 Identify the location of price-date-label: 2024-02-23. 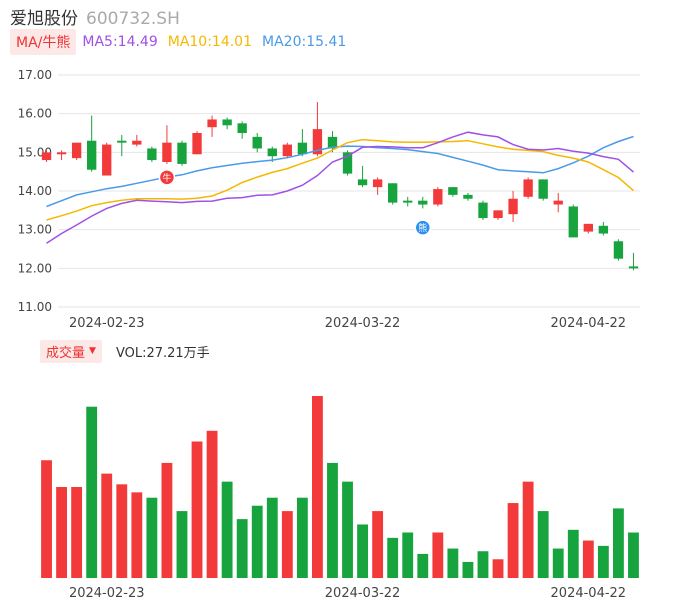
(107, 323).